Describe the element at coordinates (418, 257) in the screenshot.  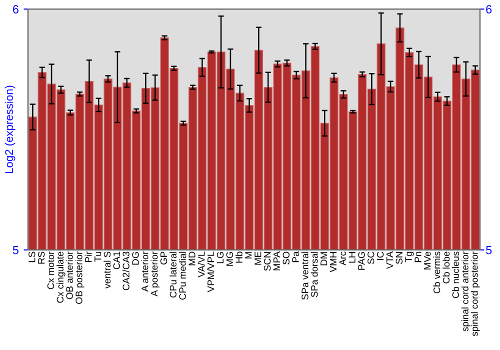
I see `x-tick-label: Pn` at that location.